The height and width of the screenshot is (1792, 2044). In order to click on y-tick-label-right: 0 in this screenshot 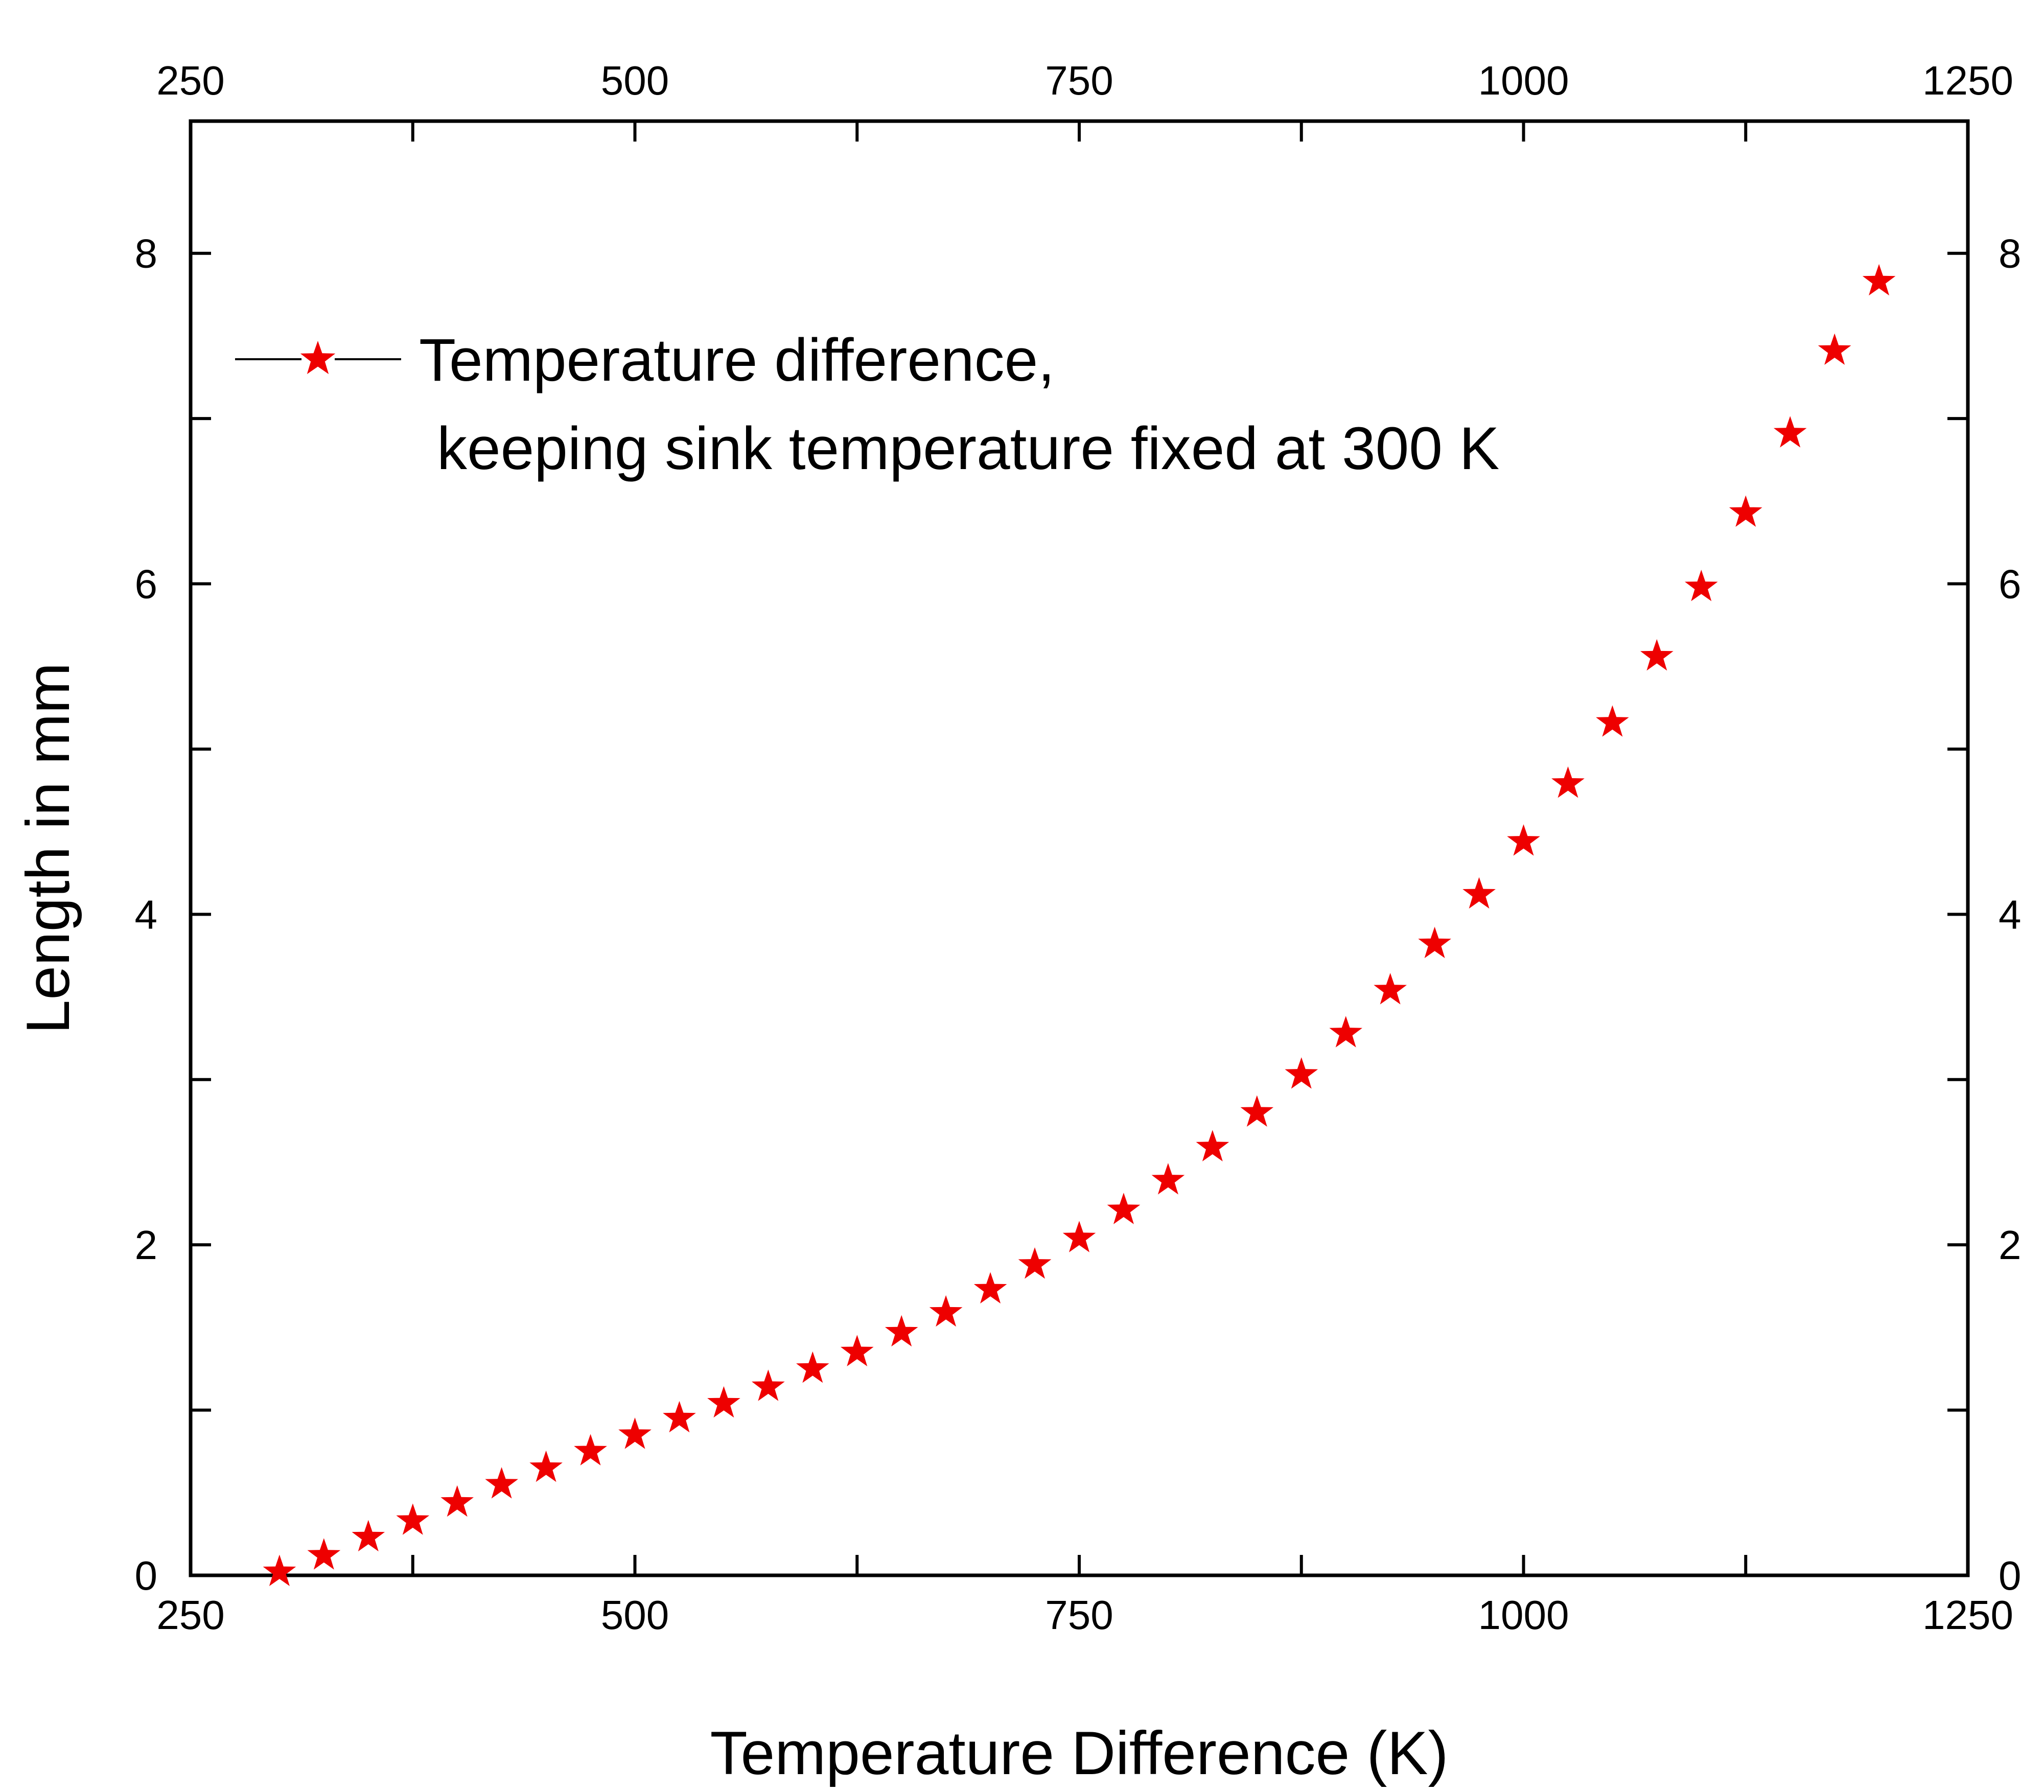, I will do `click(2010, 1575)`.